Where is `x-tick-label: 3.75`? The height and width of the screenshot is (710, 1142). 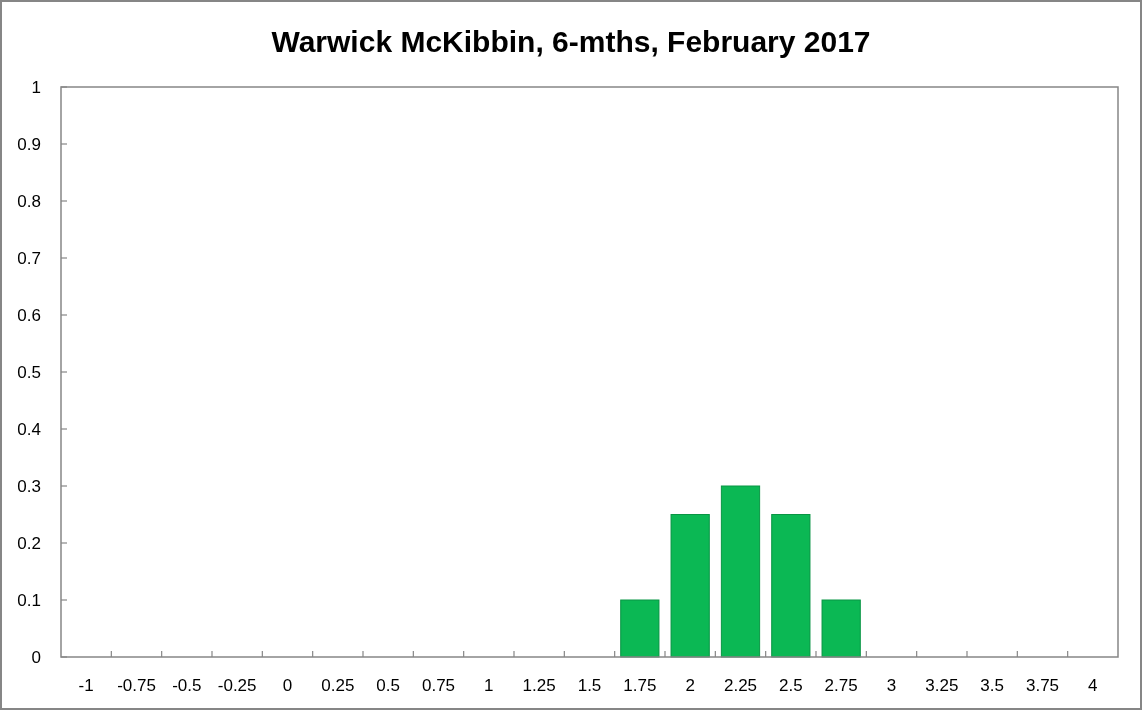
x-tick-label: 3.75 is located at coordinates (1042, 685).